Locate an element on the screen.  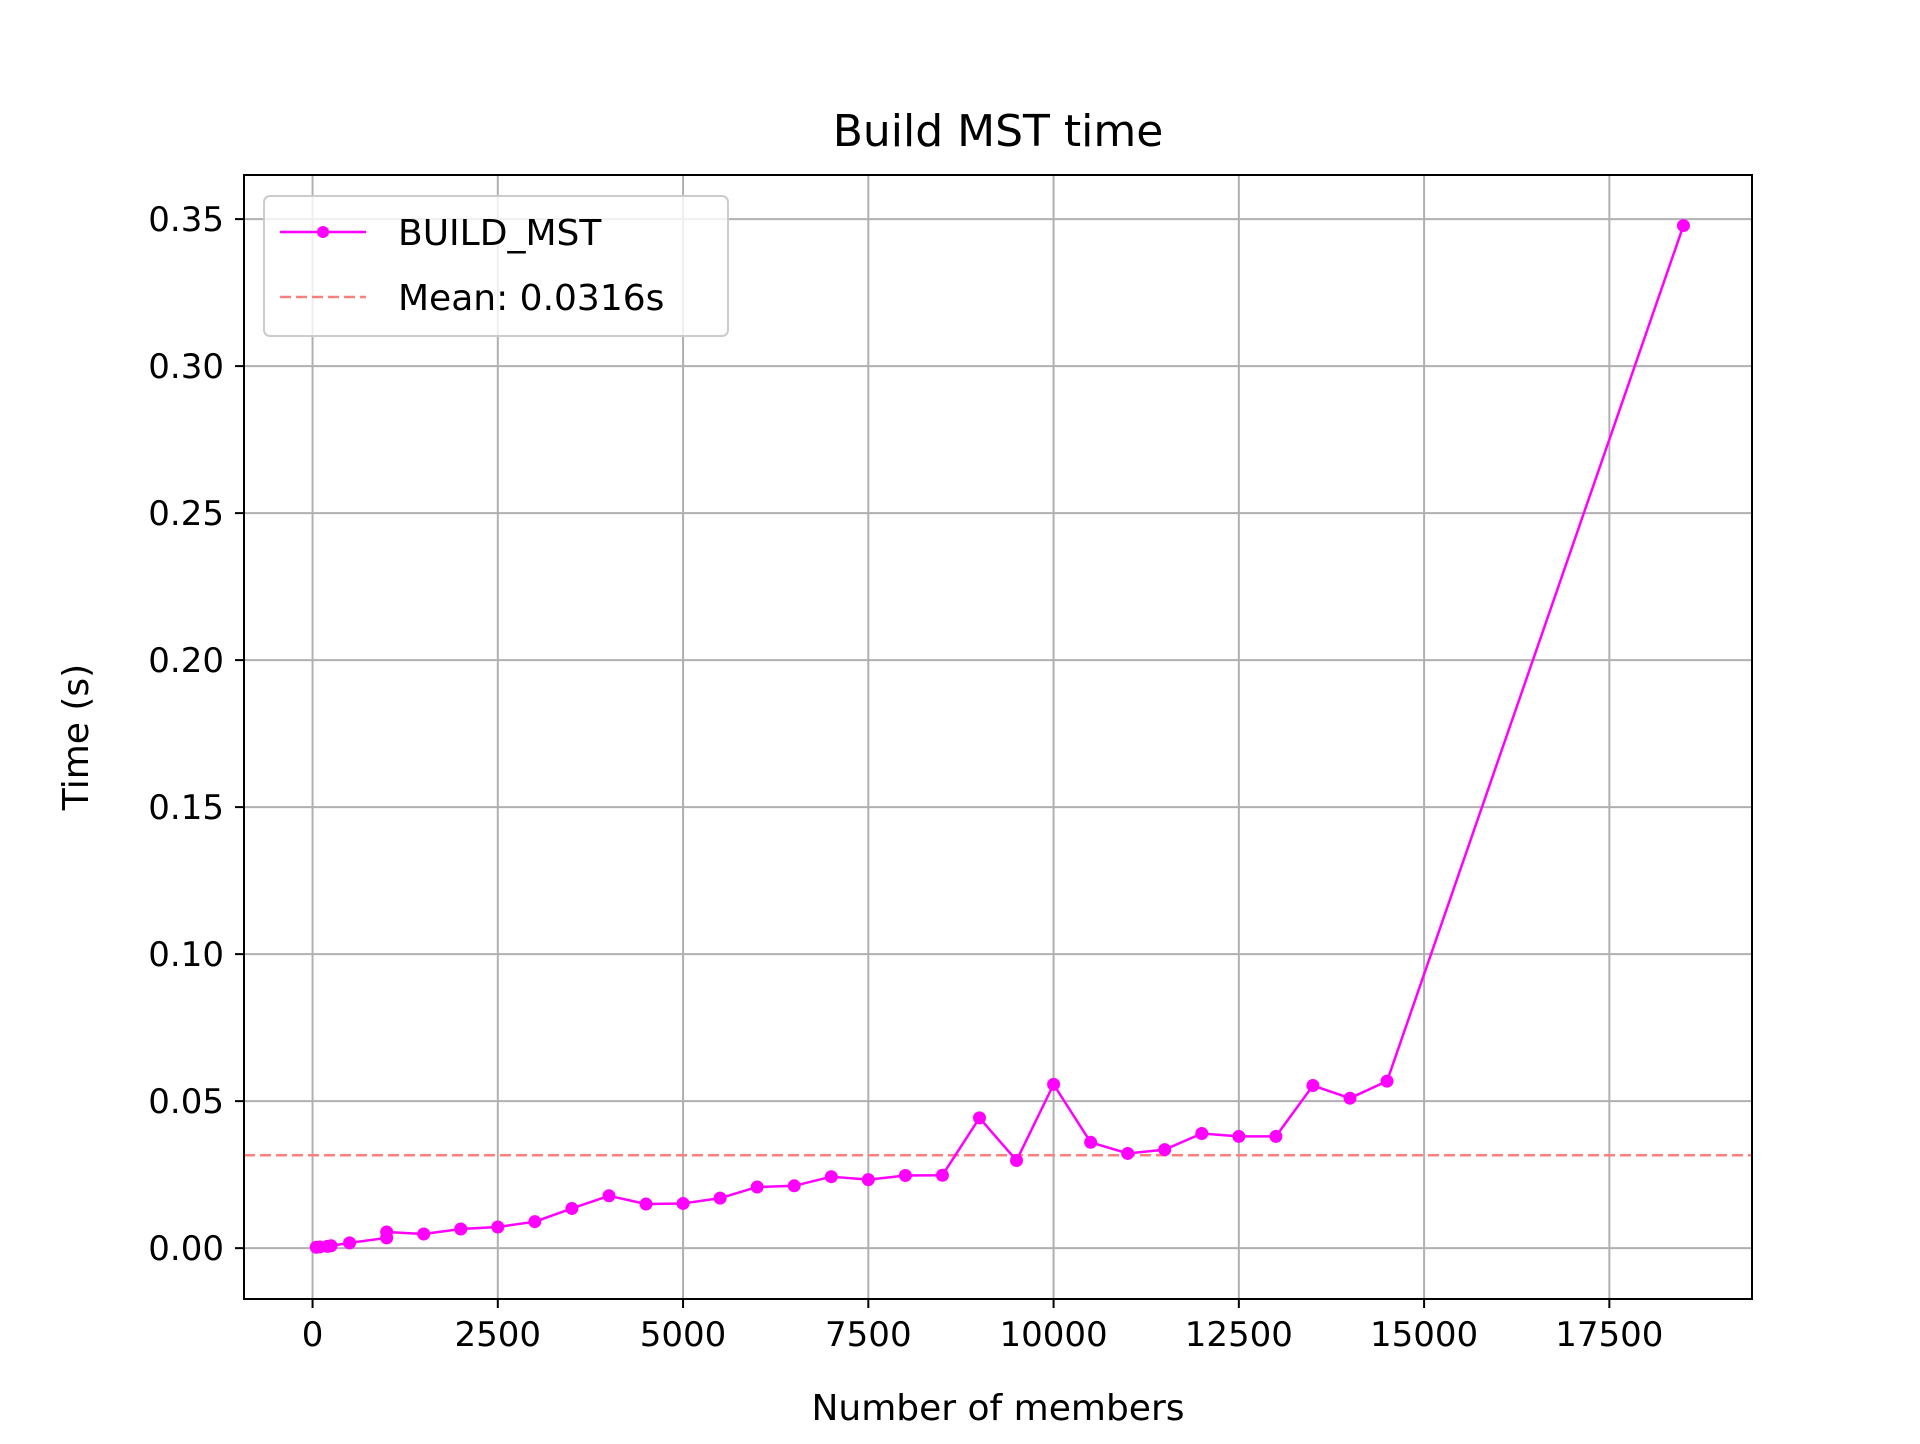
legend-build-mst-marker is located at coordinates (323, 232).